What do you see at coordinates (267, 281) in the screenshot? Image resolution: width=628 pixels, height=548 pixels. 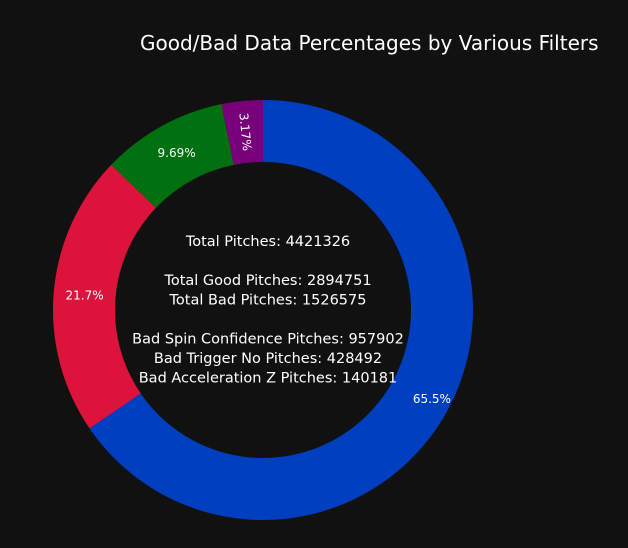 I see `center-line-3: Total Good Pitches: 2894751` at bounding box center [267, 281].